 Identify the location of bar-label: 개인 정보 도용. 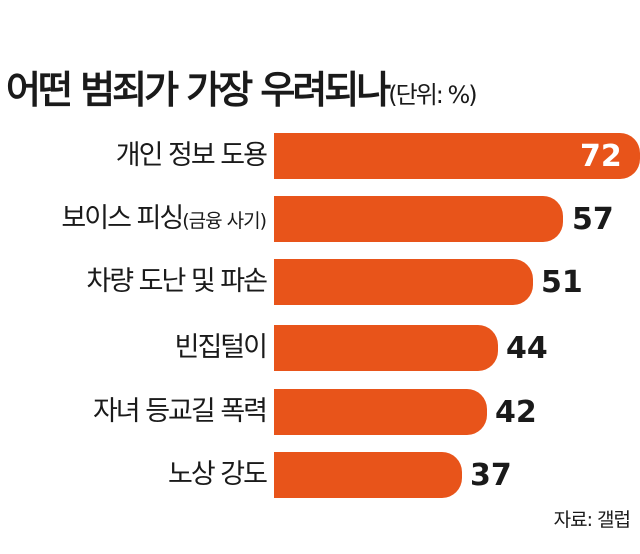
(191, 155).